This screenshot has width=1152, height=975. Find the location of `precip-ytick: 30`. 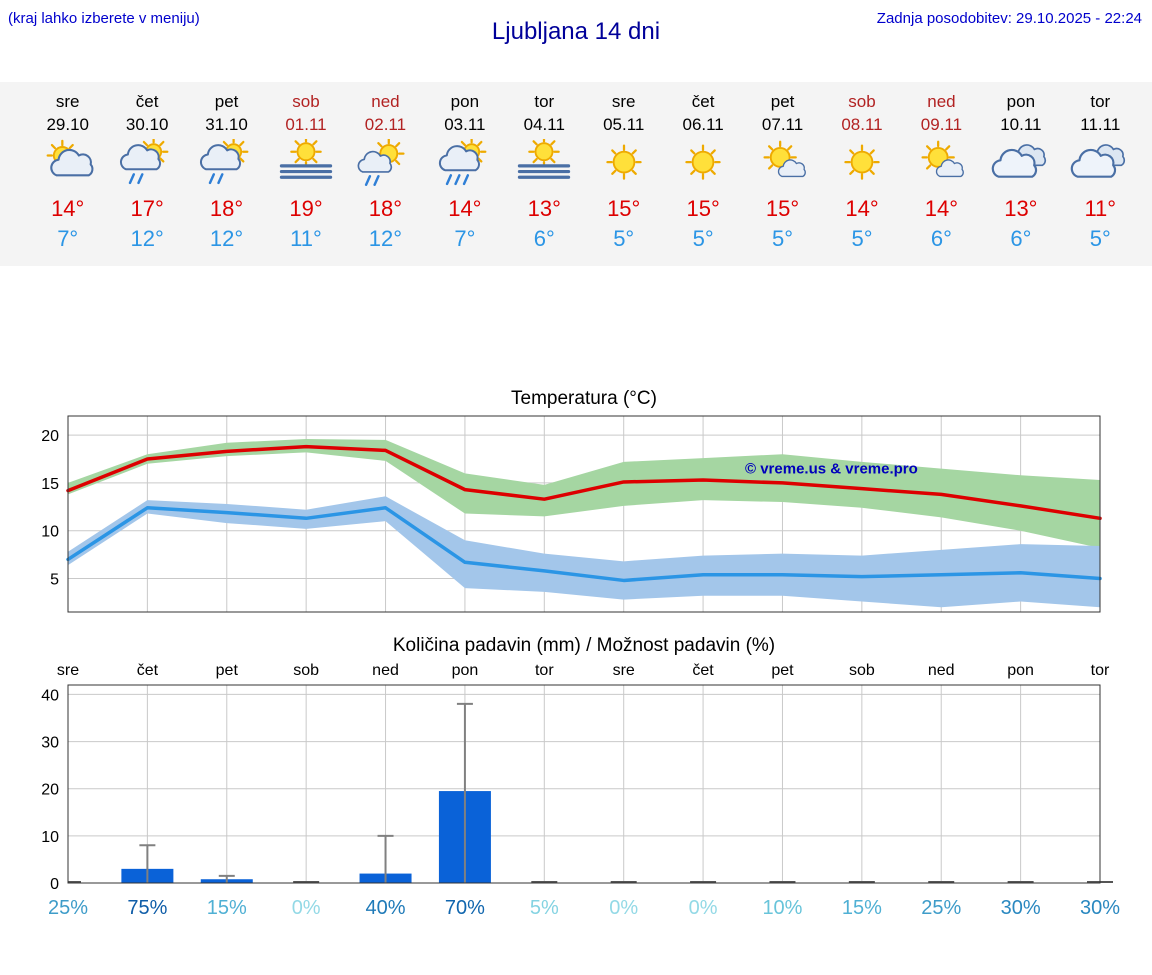

precip-ytick: 30 is located at coordinates (50, 743).